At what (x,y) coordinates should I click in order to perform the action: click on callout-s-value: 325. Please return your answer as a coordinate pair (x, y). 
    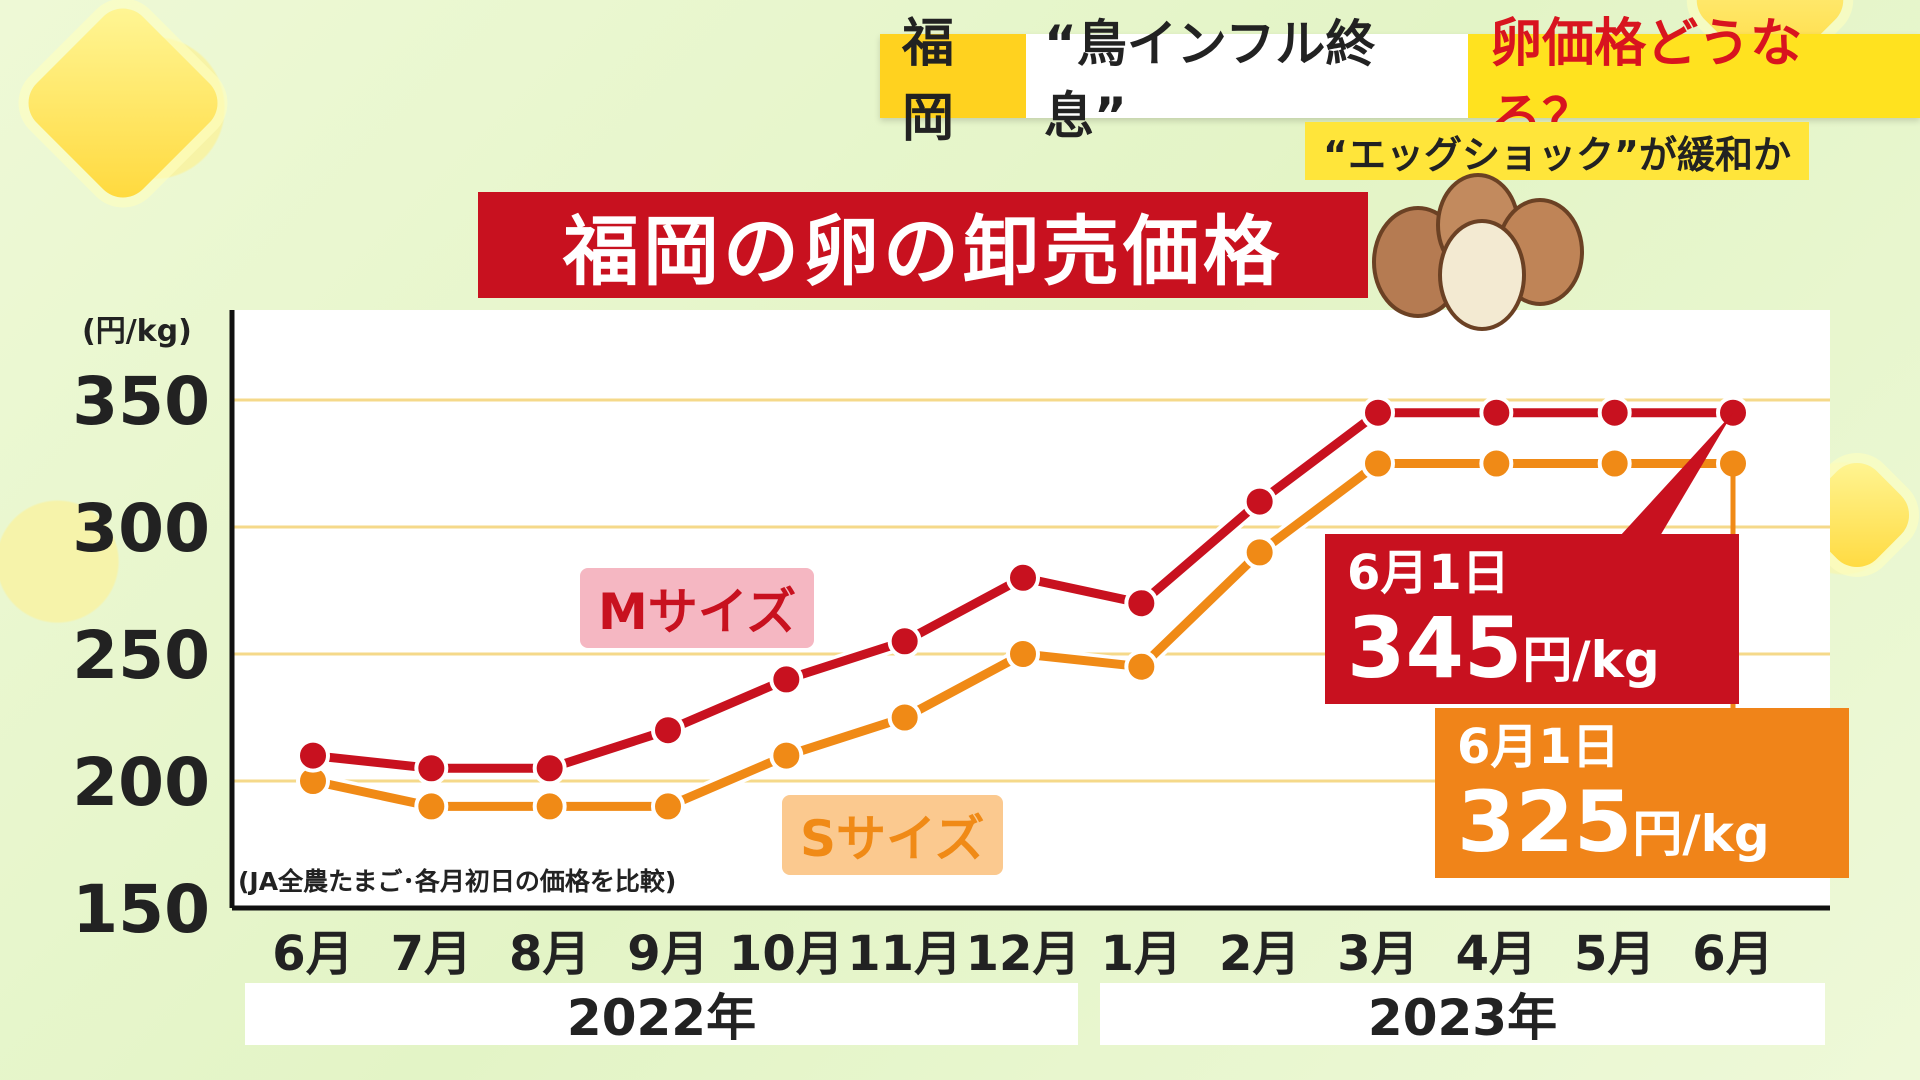
    Looking at the image, I should click on (1545, 822).